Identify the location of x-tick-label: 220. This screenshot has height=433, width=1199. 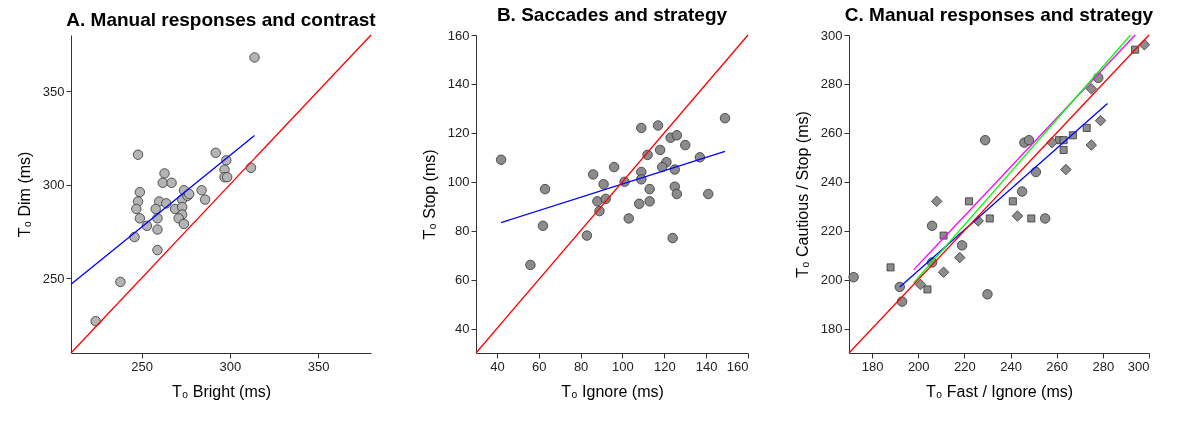
(965, 366).